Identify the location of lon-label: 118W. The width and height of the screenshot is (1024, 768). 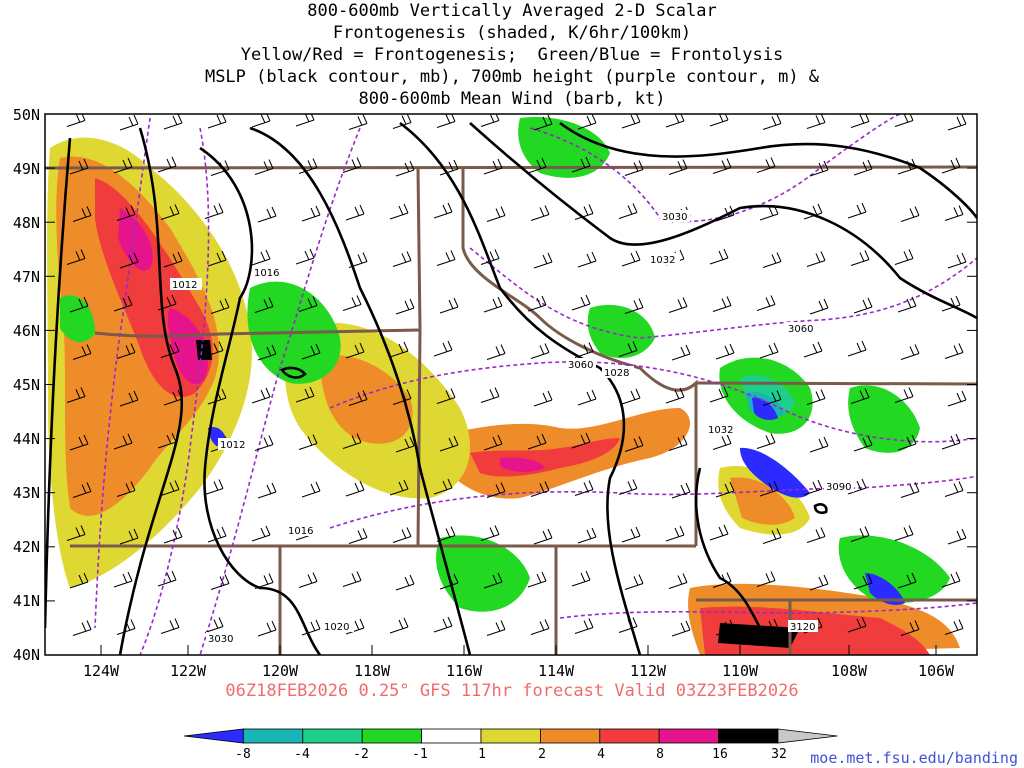
(372, 671).